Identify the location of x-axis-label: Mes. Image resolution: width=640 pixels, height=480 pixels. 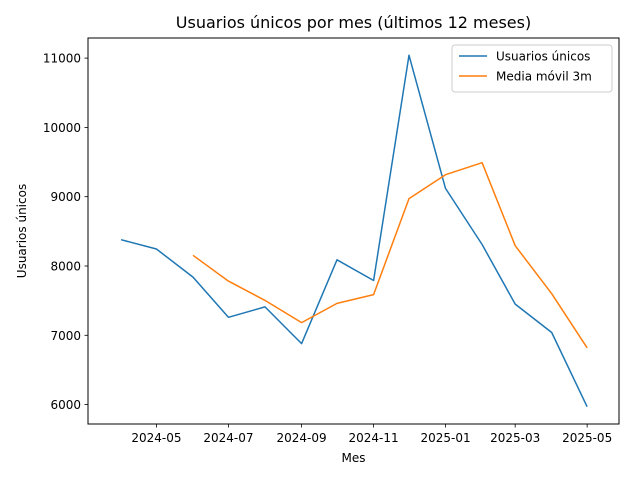
(354, 458).